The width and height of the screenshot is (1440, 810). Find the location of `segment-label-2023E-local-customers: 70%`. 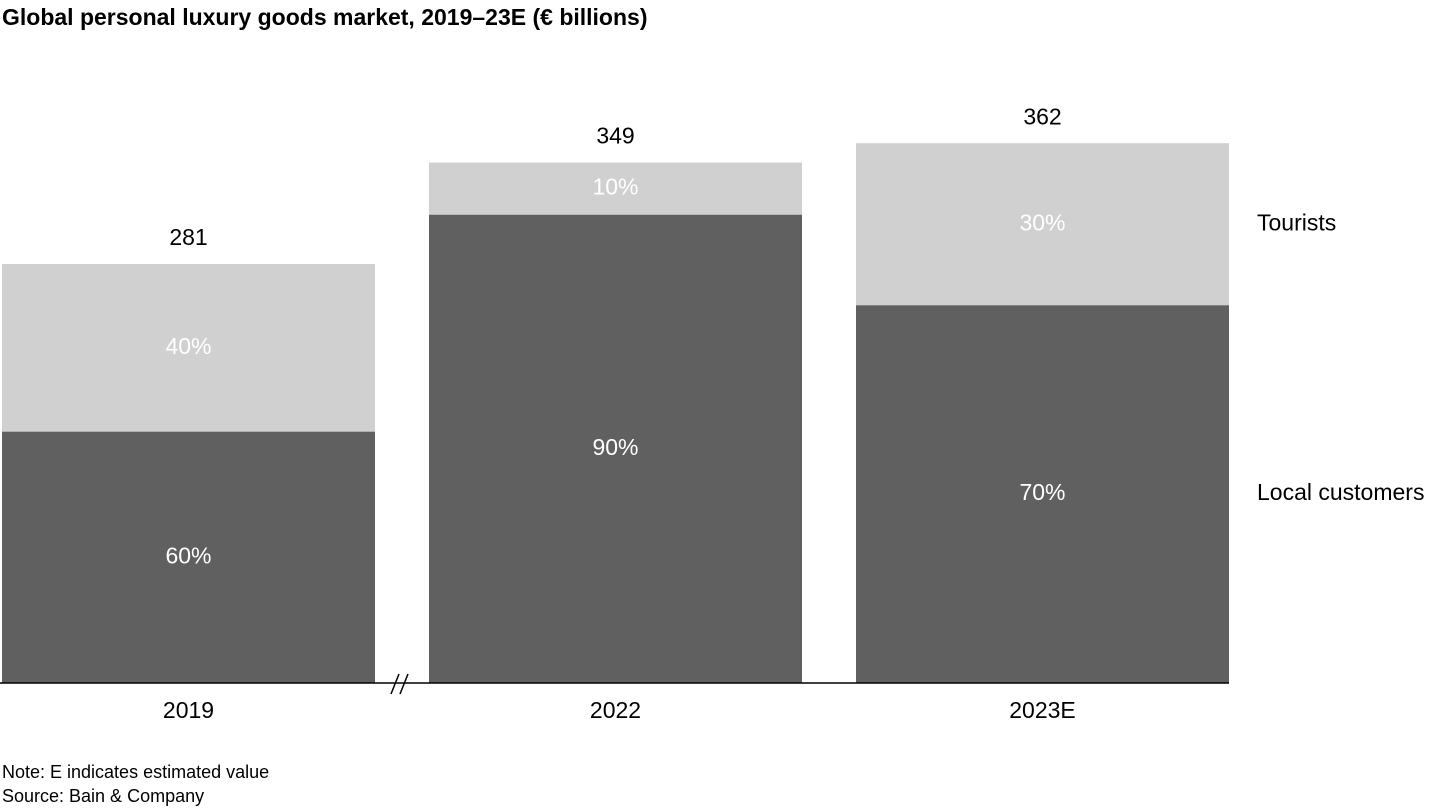

segment-label-2023E-local-customers: 70% is located at coordinates (1042, 492).